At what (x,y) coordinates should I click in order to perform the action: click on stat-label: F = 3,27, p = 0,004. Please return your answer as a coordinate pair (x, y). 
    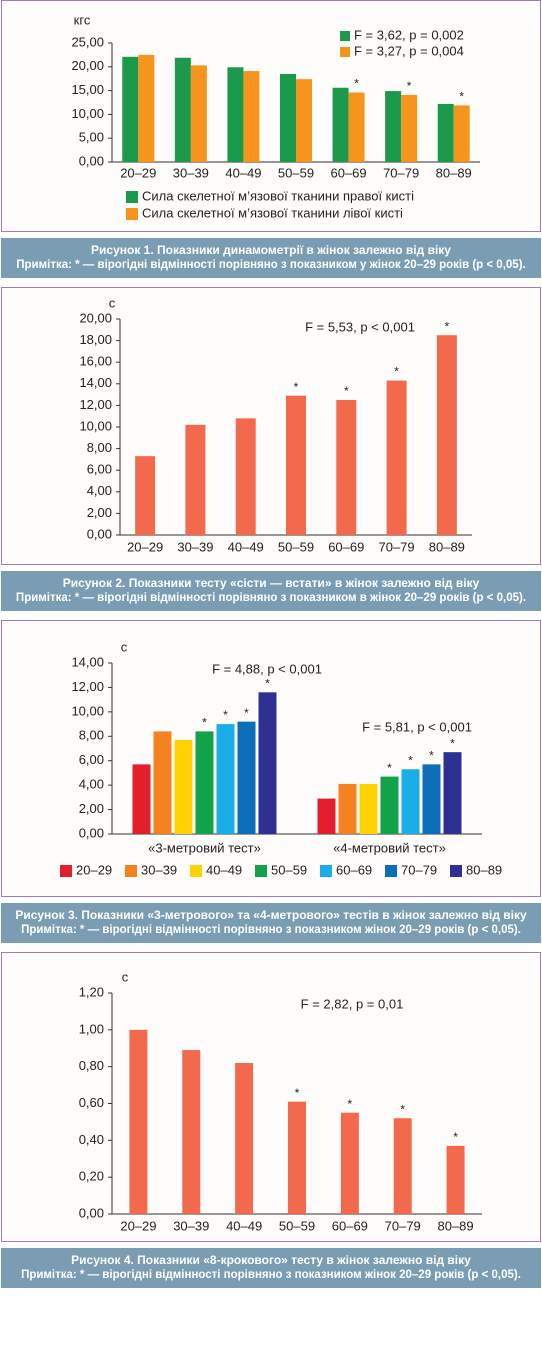
    Looking at the image, I should click on (409, 50).